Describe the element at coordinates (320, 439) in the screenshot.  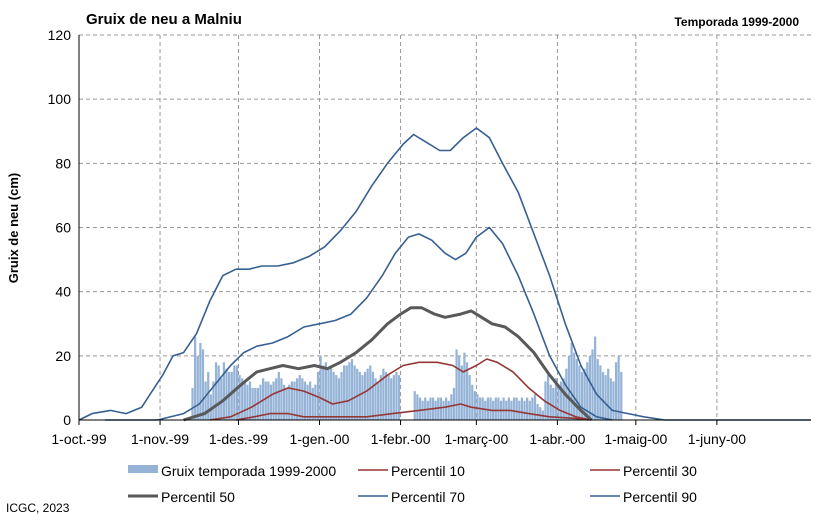
I see `x-tick-label: 1-gen.-00` at that location.